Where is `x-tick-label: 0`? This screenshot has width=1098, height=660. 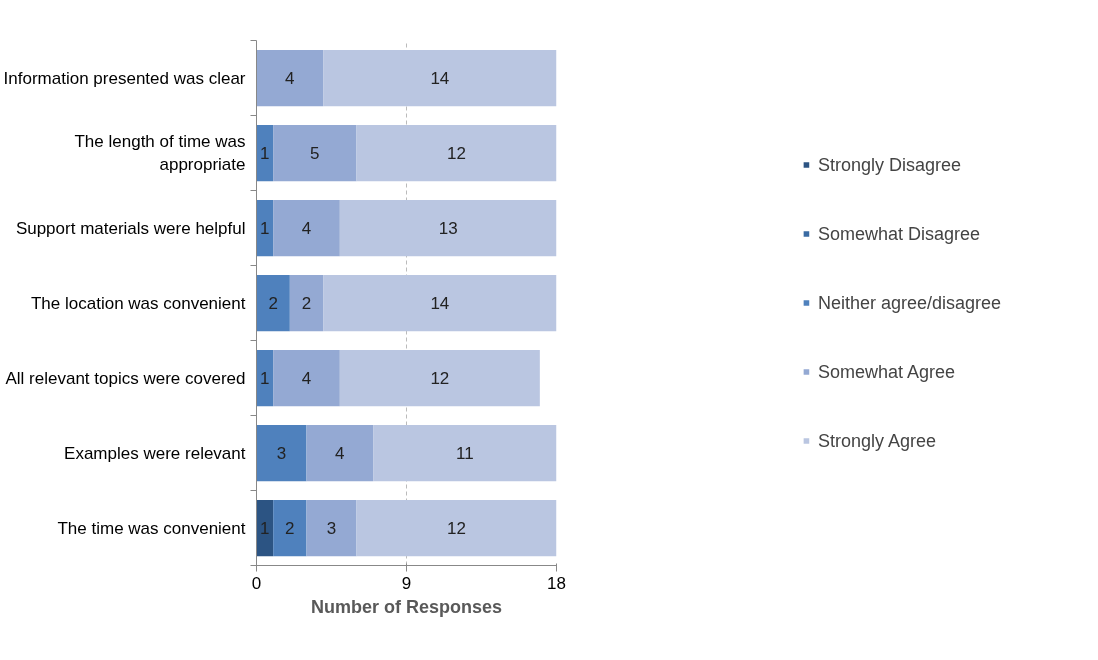 x-tick-label: 0 is located at coordinates (256, 583).